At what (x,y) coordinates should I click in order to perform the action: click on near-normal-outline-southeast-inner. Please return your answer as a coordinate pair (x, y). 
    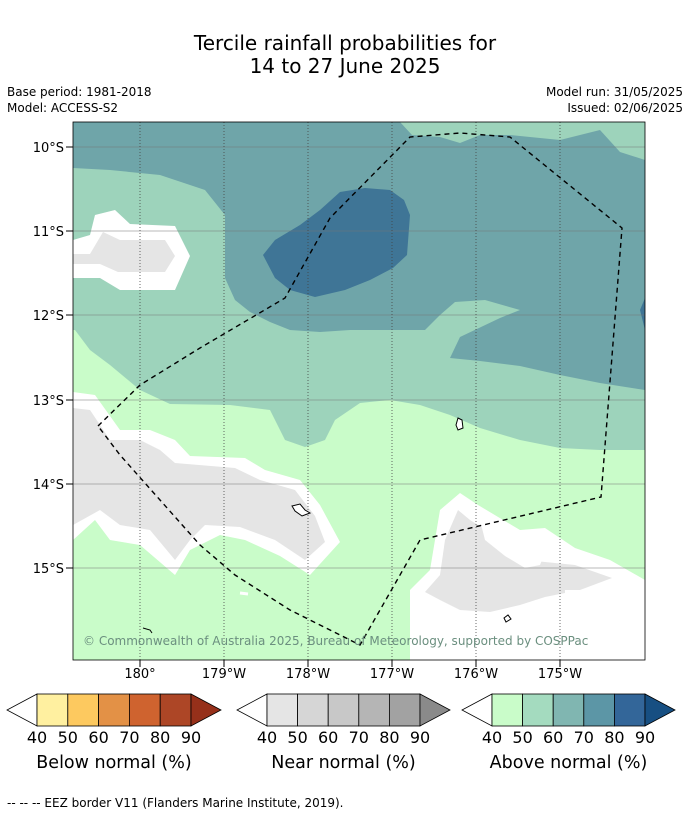
    Looking at the image, I should click on (514, 544).